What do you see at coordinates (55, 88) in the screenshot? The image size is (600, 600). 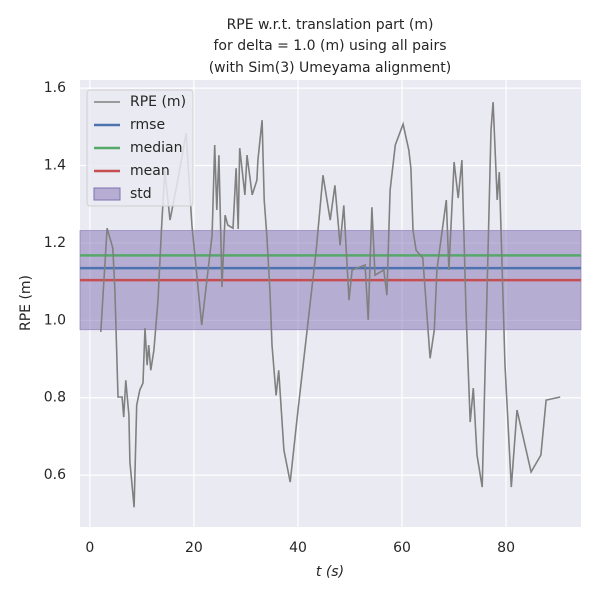 I see `y-tick-label: 1.6` at bounding box center [55, 88].